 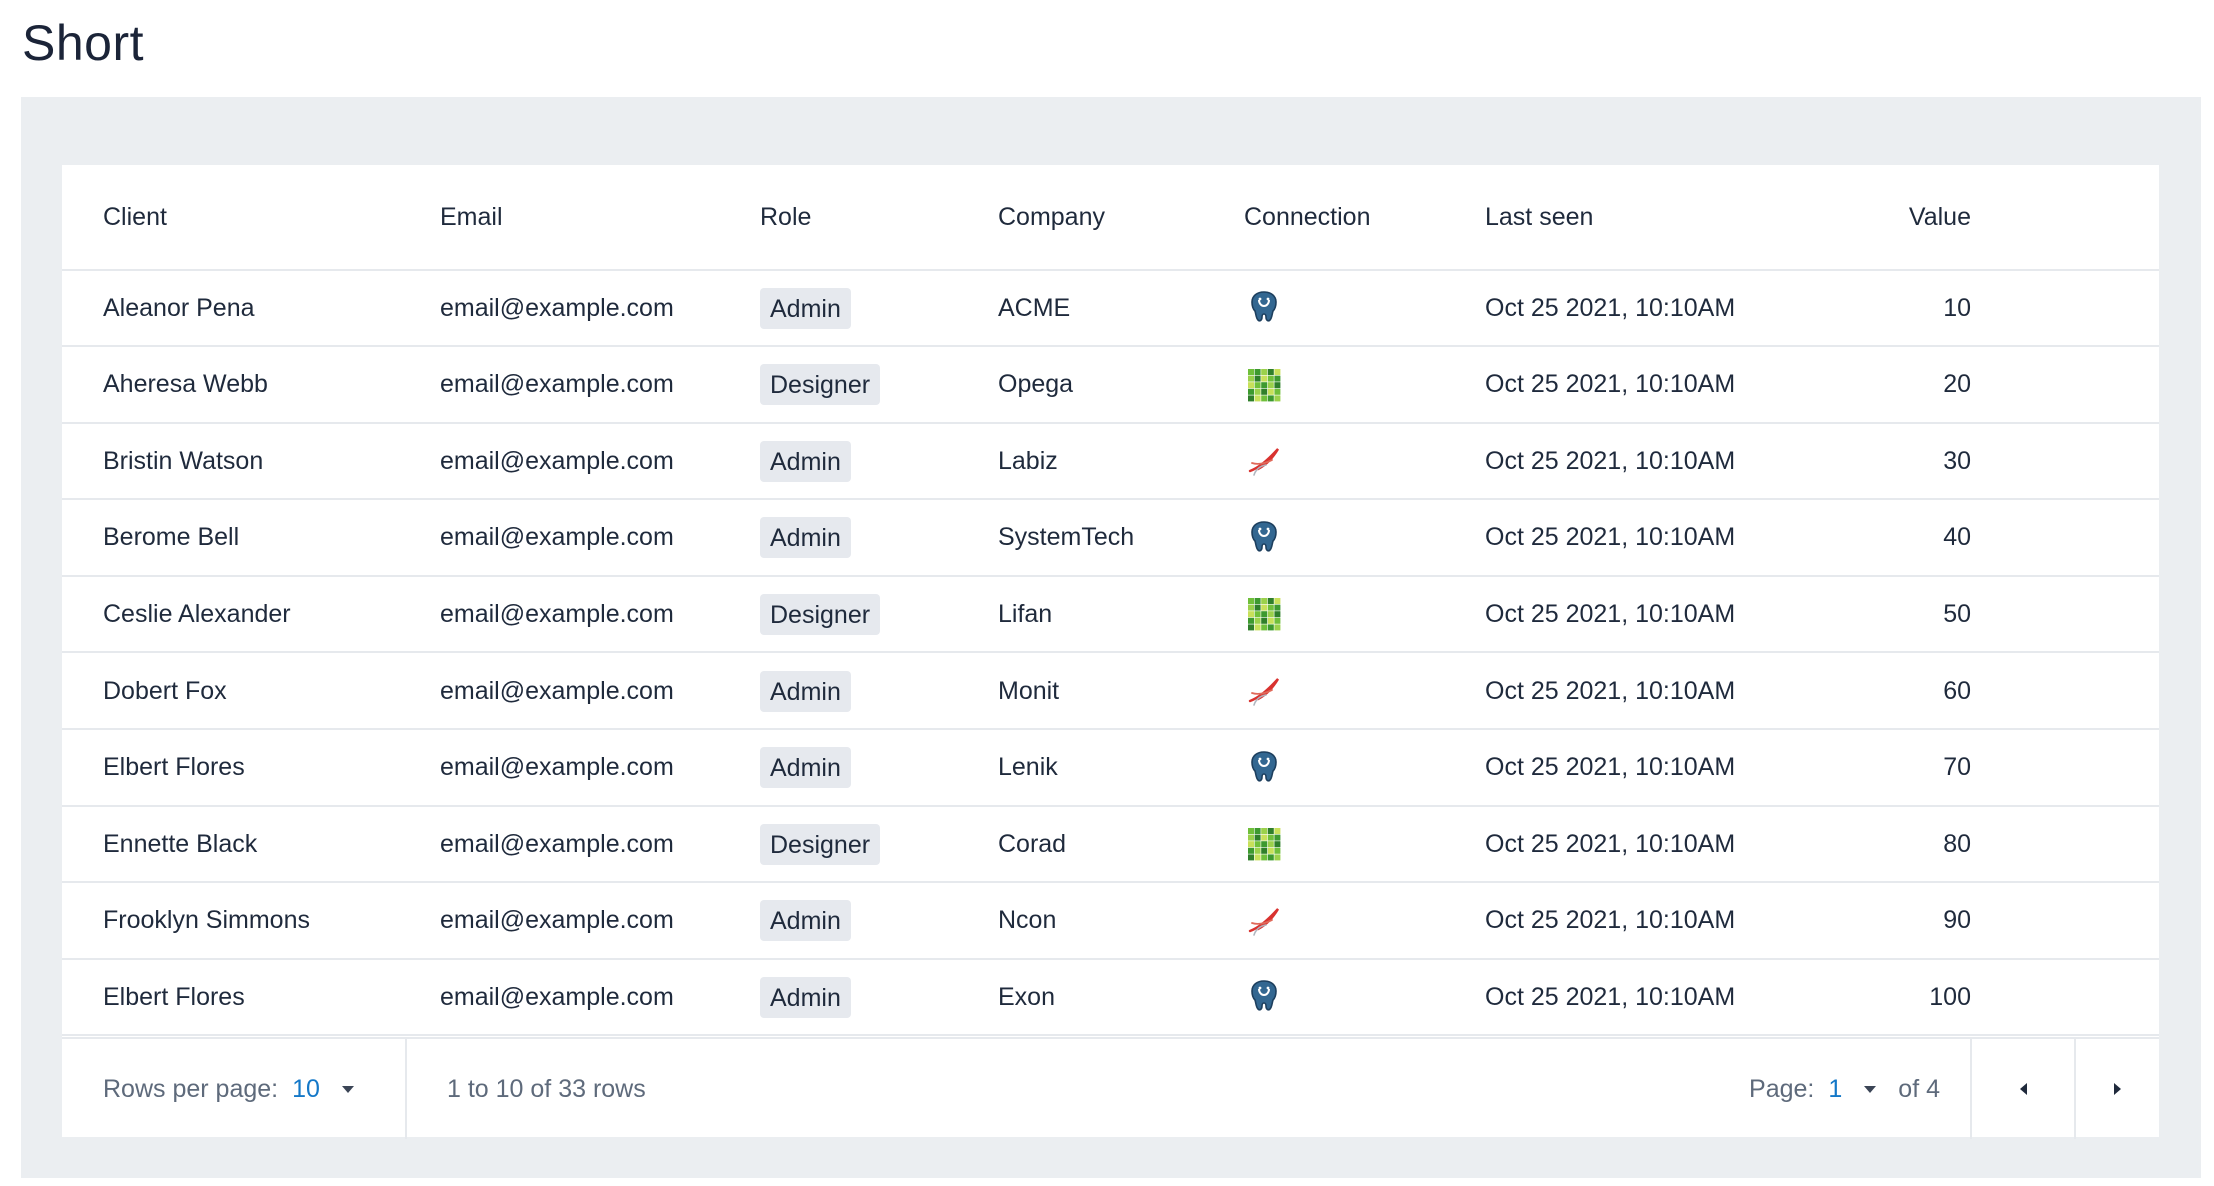 What do you see at coordinates (471, 216) in the screenshot?
I see `column-header-email: Email` at bounding box center [471, 216].